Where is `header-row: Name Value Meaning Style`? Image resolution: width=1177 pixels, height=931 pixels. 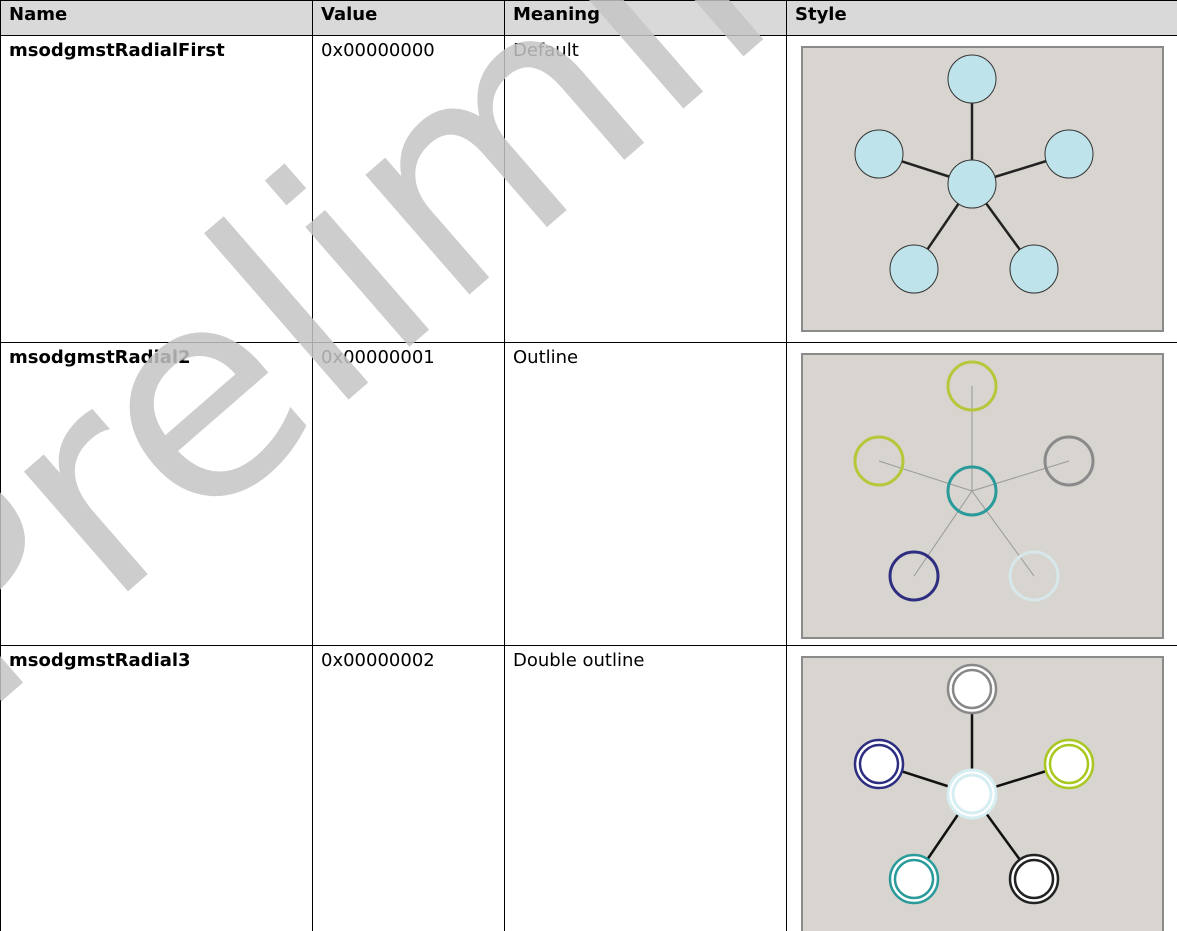
header-row: Name Value Meaning Style is located at coordinates (588, 18).